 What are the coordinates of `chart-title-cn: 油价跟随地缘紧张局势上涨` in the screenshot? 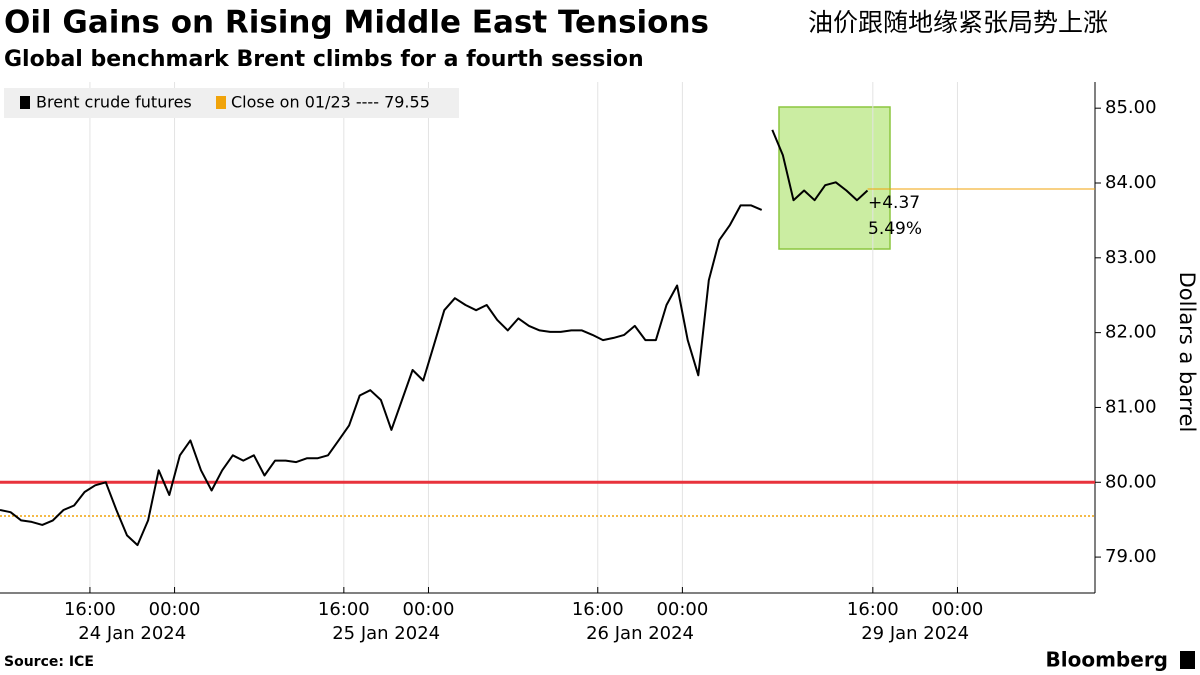 It's located at (958, 22).